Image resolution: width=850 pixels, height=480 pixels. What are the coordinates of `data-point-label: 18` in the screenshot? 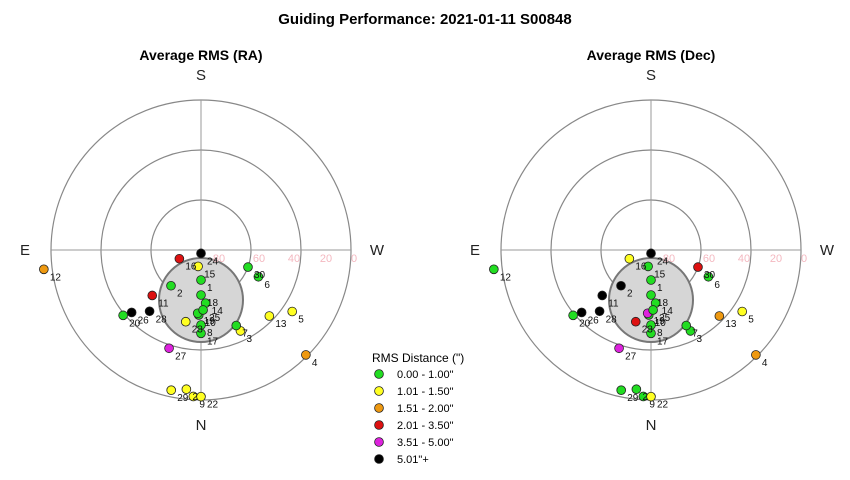 It's located at (663, 303).